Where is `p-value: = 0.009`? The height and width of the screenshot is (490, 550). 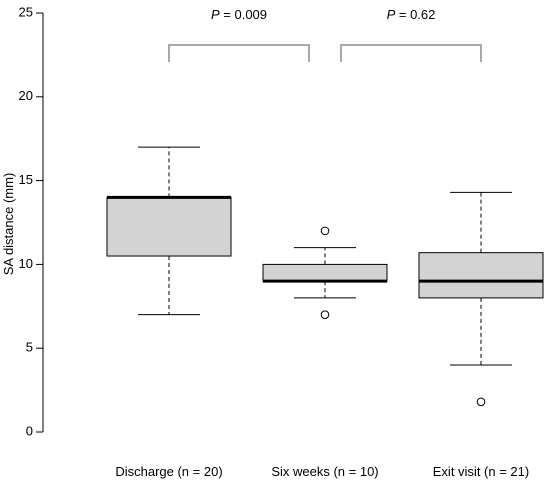 p-value: = 0.009 is located at coordinates (243, 14).